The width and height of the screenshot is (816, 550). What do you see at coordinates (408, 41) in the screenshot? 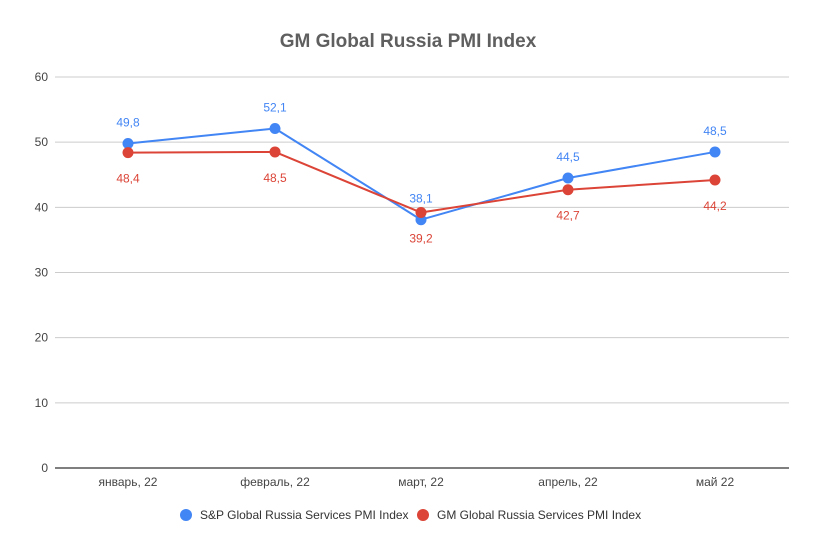
I see `chart-title: GM Global Russia PMI Index` at bounding box center [408, 41].